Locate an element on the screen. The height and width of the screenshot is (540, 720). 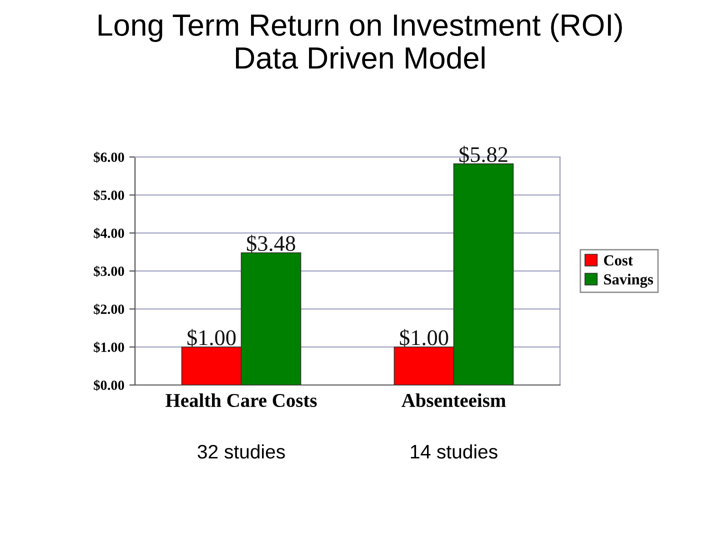
y-tick-label: $0.00 is located at coordinates (109, 385).